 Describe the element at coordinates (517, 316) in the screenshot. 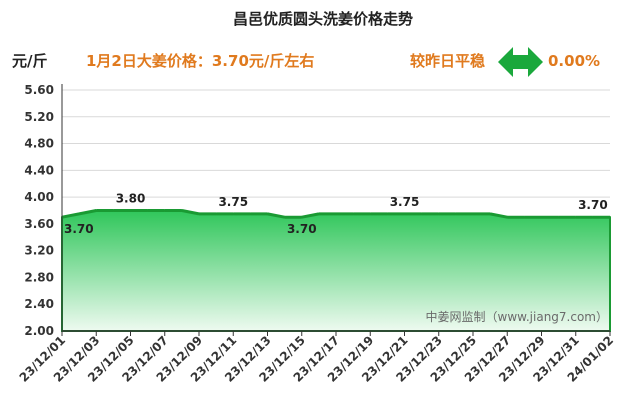

I see `watermark: 中姜网监制（www.jiang7.com）` at that location.